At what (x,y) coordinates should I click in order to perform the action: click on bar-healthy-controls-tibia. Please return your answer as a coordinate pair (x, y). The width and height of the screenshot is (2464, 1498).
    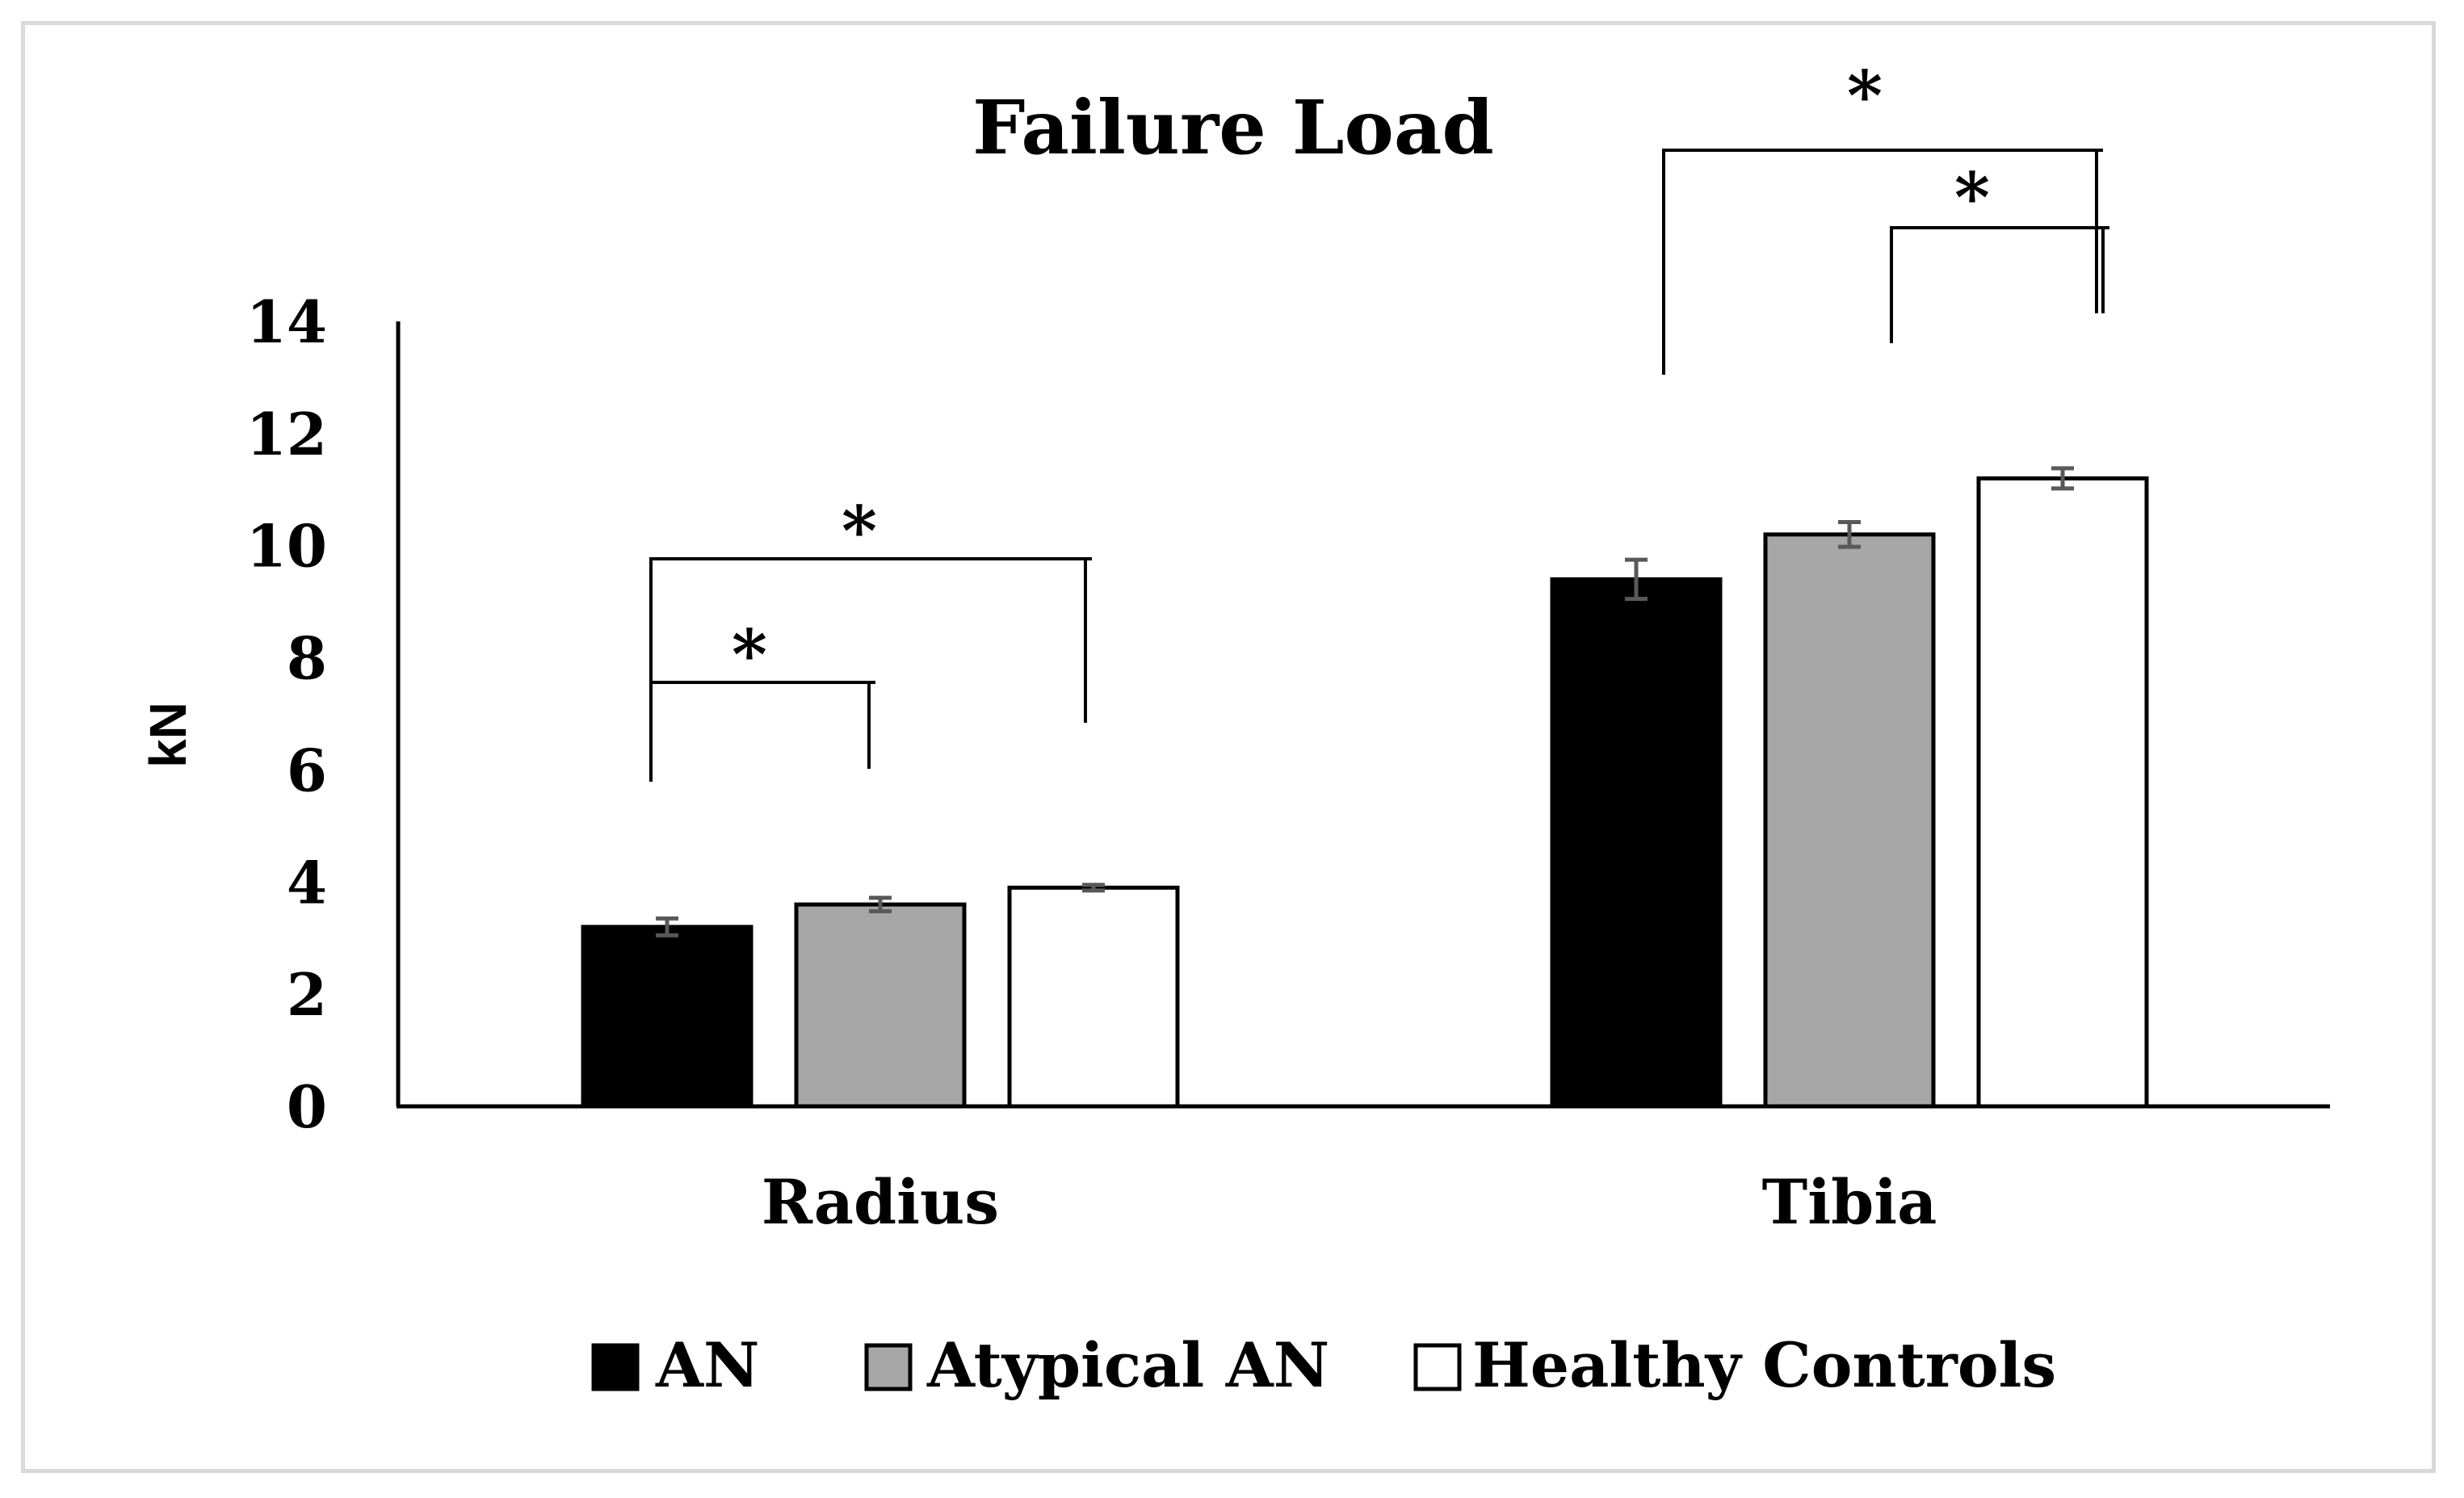
    Looking at the image, I should click on (2062, 792).